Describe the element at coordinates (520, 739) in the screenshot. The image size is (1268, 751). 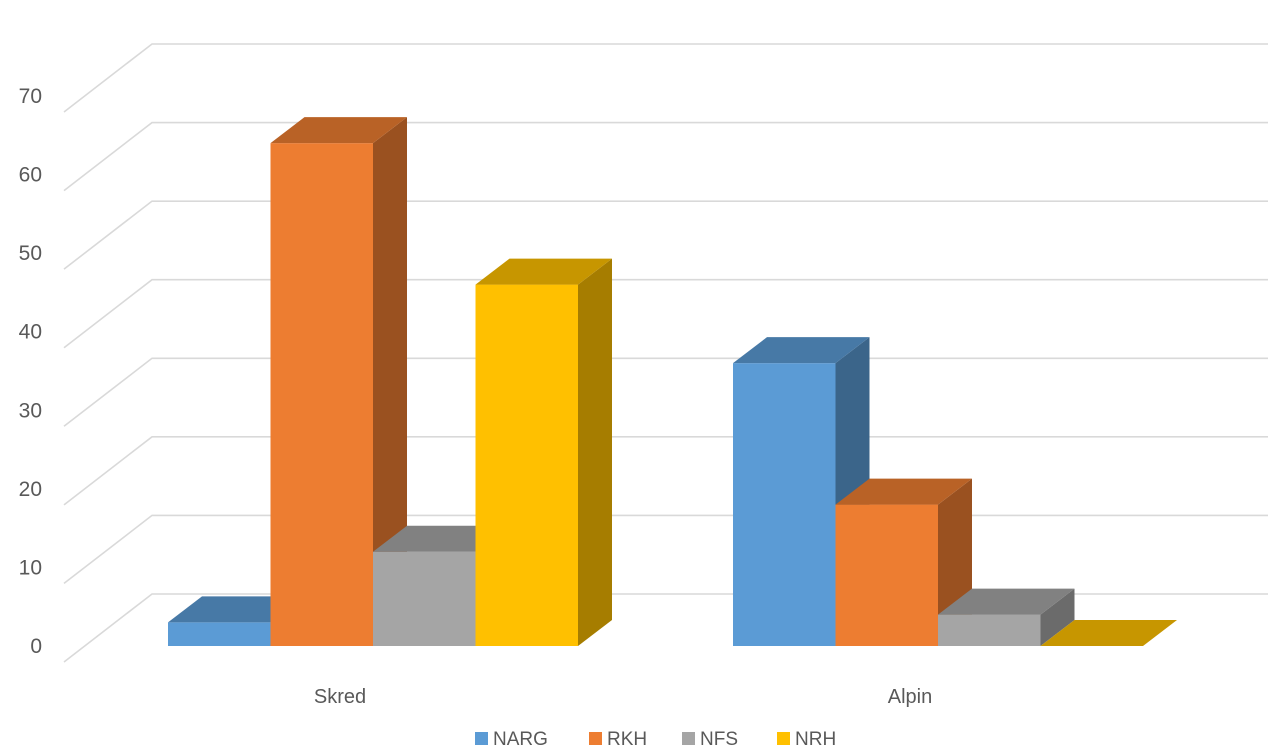
I see `legend-label: NARG` at that location.